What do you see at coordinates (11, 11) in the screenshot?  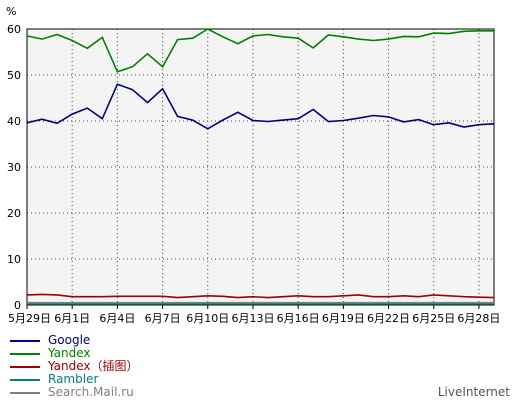 I see `y-axis-label: %` at bounding box center [11, 11].